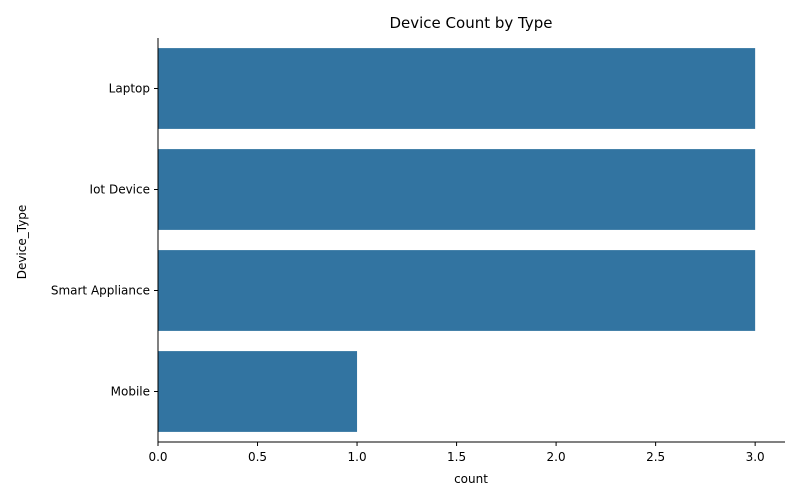 The image size is (800, 504). I want to click on x-axis-label: count, so click(471, 479).